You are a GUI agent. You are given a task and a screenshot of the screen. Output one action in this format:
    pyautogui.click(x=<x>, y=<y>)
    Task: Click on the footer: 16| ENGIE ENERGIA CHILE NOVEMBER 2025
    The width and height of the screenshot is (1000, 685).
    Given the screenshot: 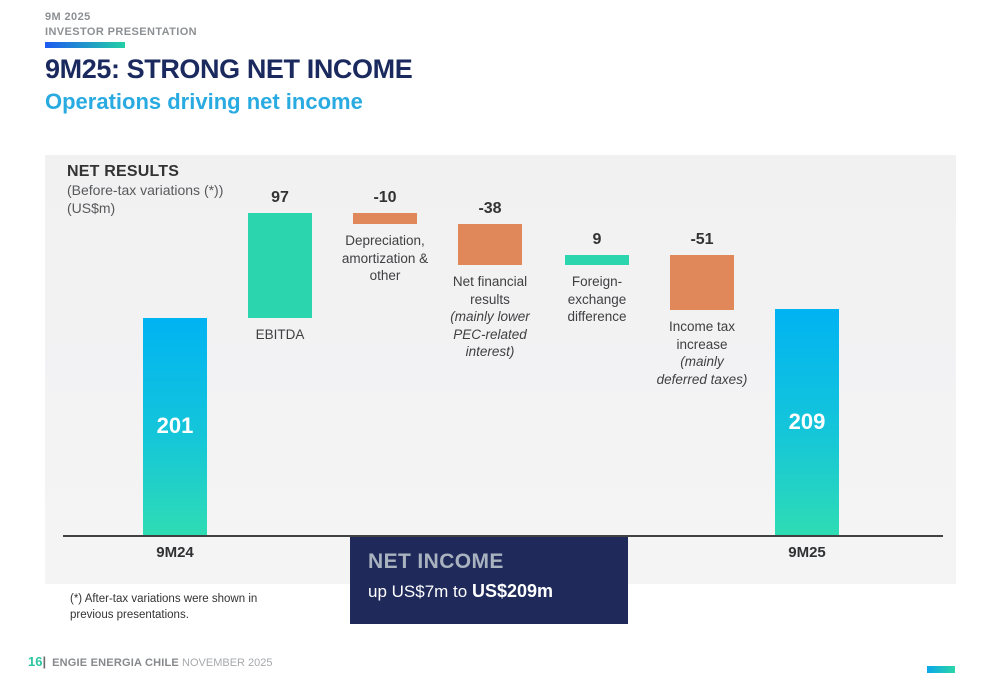 What is the action you would take?
    pyautogui.click(x=150, y=661)
    